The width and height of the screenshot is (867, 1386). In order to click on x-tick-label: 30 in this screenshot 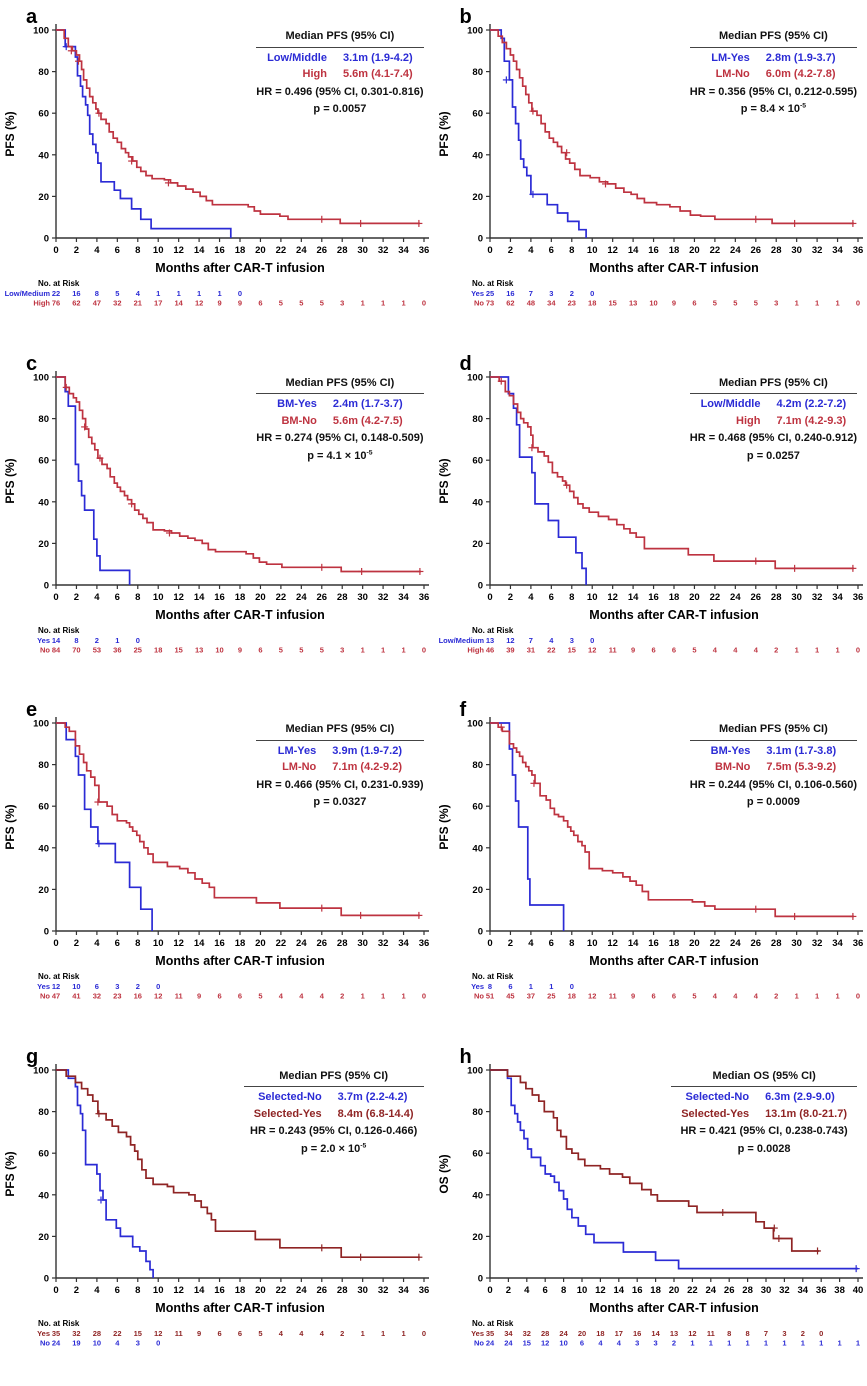, I will do `click(796, 597)`.